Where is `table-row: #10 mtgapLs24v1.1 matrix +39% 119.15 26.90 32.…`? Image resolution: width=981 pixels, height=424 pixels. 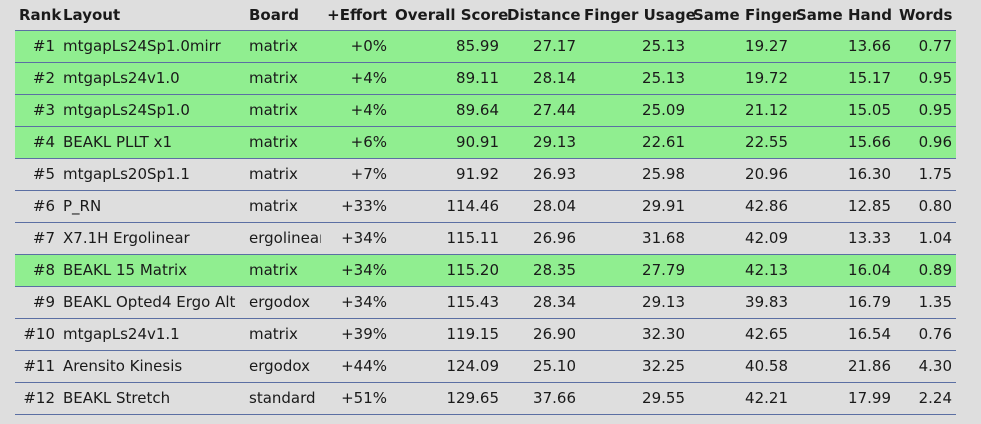
table-row: #10 mtgapLs24v1.1 matrix +39% 119.15 26.90 32.… is located at coordinates (485, 333).